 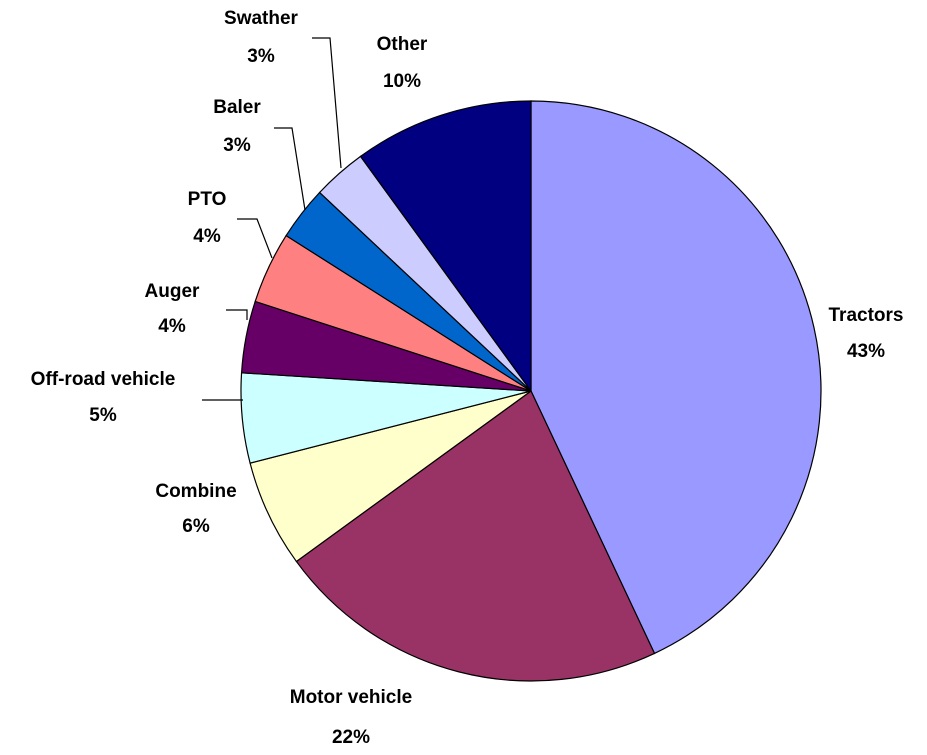 What do you see at coordinates (103, 379) in the screenshot?
I see `slice-label: Off-road vehicle` at bounding box center [103, 379].